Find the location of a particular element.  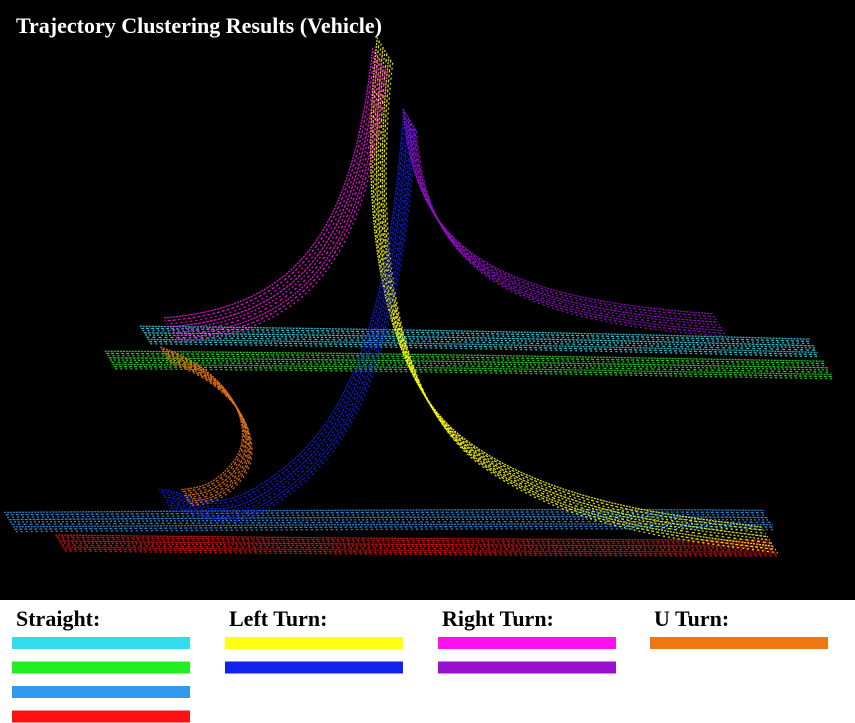

legend-label: U Turn: is located at coordinates (691, 618).